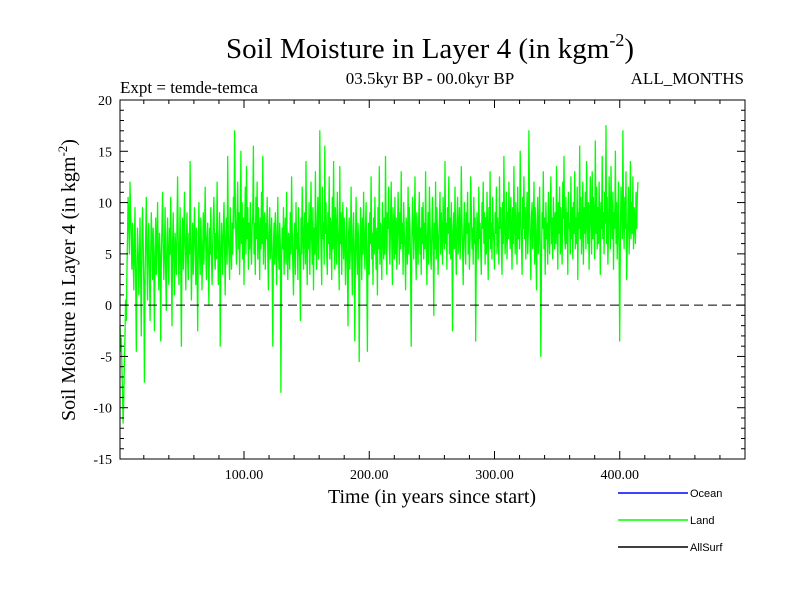  Describe the element at coordinates (494, 475) in the screenshot. I see `x-tick-label: 300.00` at that location.